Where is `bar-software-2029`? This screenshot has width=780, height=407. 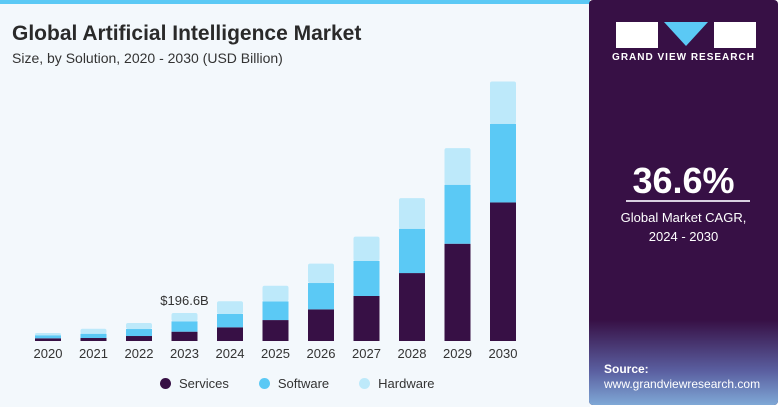 bar-software-2029 is located at coordinates (457, 214).